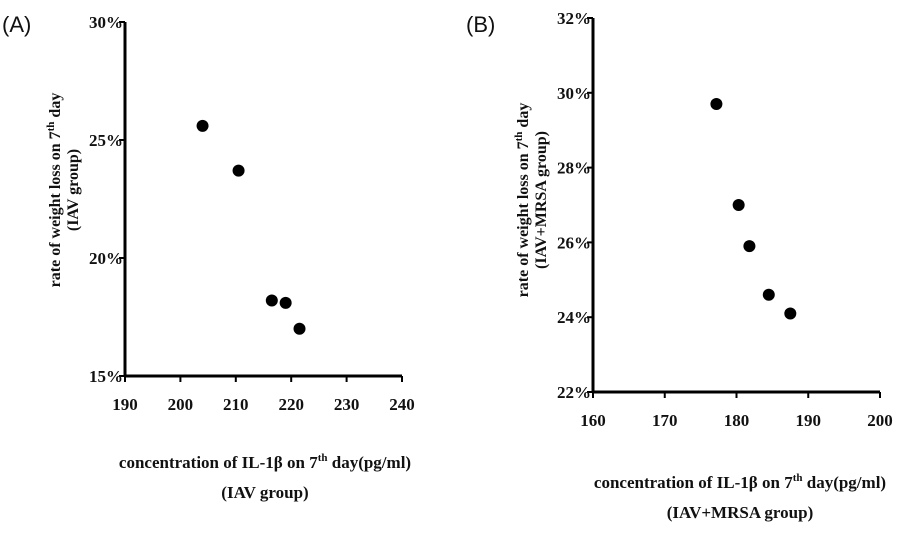 The image size is (900, 543). What do you see at coordinates (106, 376) in the screenshot?
I see `y-tick-label-a: 15%` at bounding box center [106, 376].